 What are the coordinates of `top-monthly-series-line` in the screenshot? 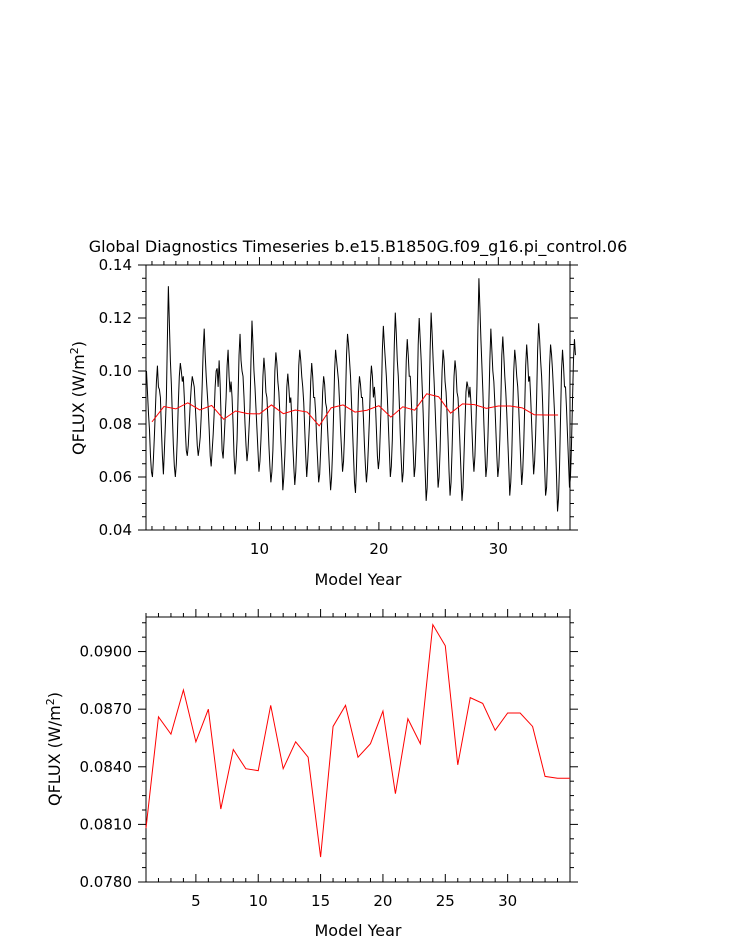 It's located at (360, 395).